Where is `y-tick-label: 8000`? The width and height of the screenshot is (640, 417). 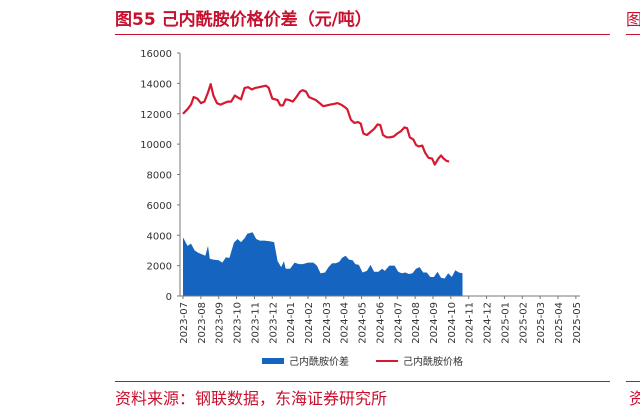
y-tick-label: 8000 is located at coordinates (159, 176).